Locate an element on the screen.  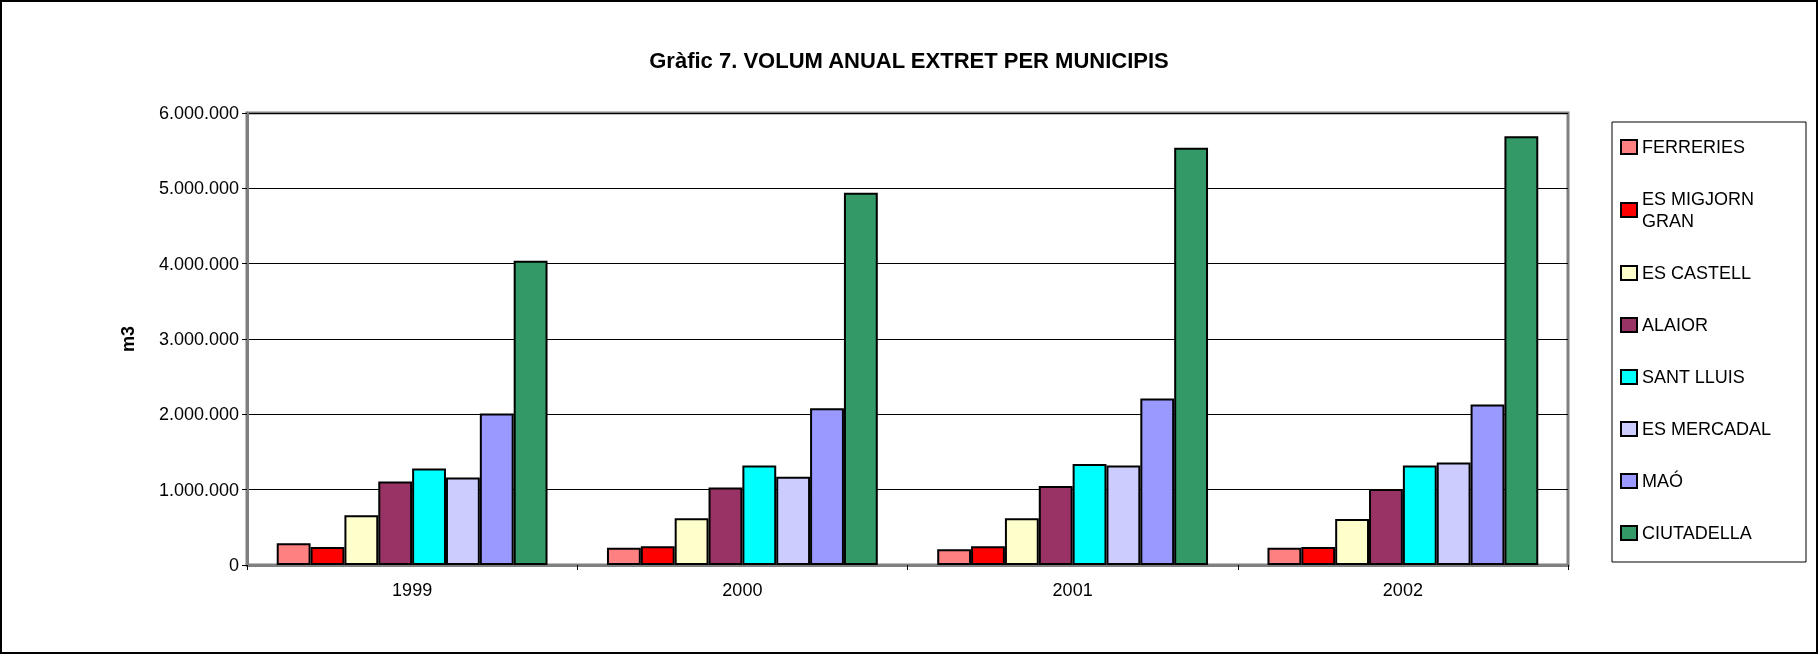
legend-label: ES MIGJORN GRAN is located at coordinates (1701, 210).